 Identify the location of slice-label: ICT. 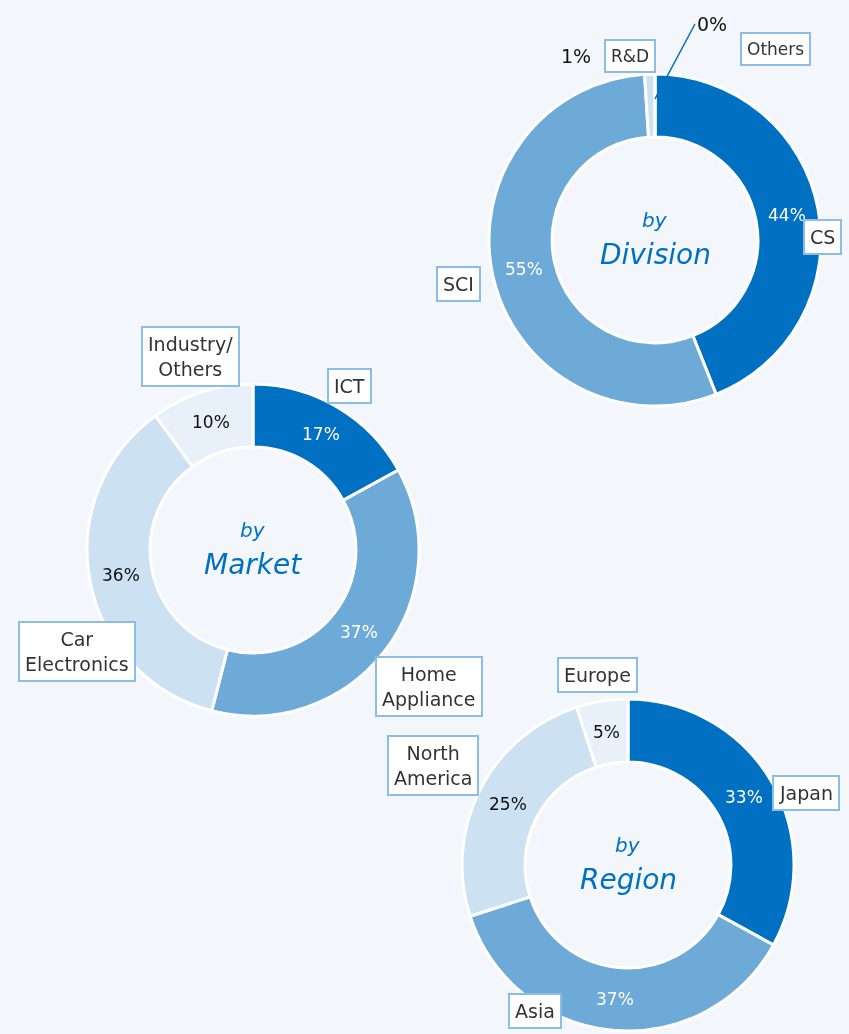
(349, 386).